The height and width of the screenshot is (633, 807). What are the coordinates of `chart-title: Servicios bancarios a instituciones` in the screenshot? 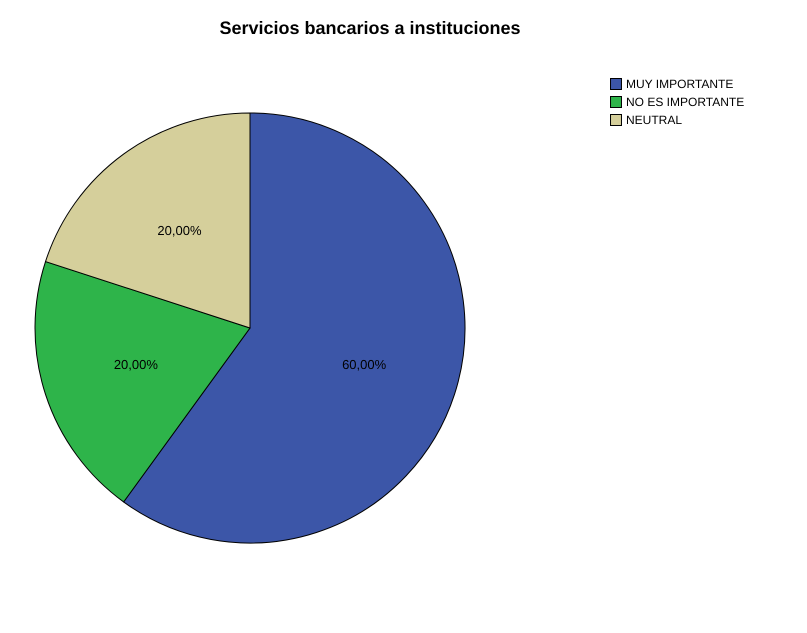 It's located at (370, 28).